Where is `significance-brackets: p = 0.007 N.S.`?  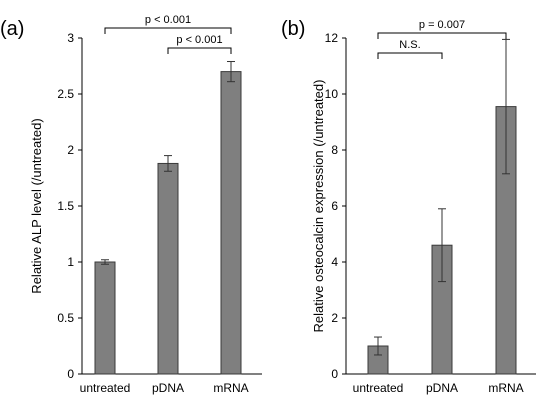 significance-brackets: p = 0.007 N.S. is located at coordinates (442, 39).